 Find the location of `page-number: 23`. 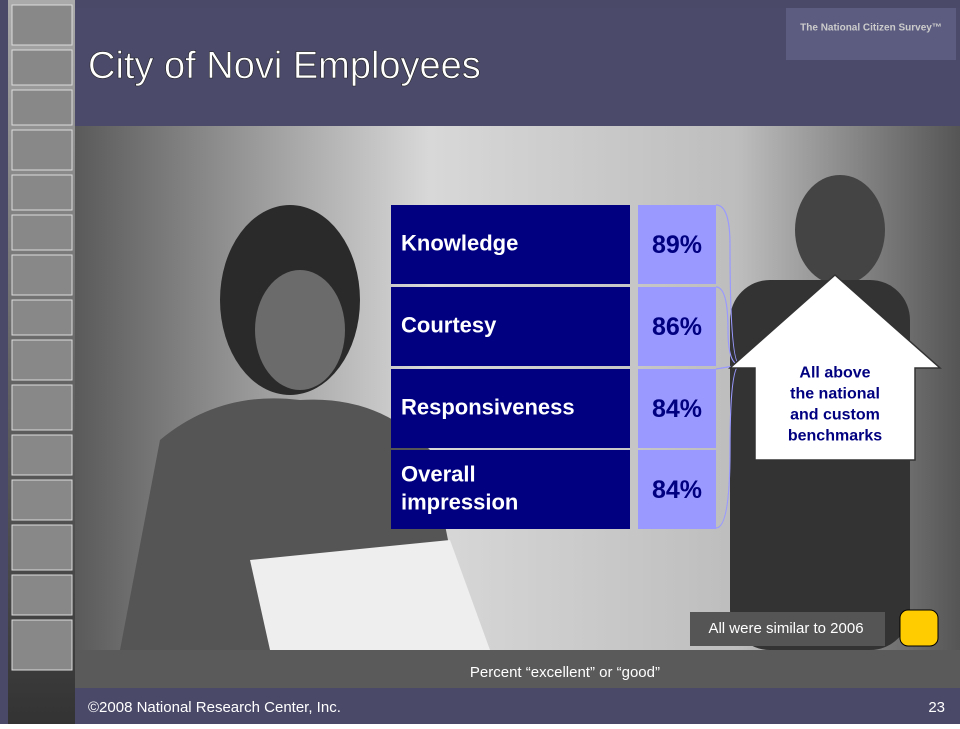

page-number: 23 is located at coordinates (936, 707).